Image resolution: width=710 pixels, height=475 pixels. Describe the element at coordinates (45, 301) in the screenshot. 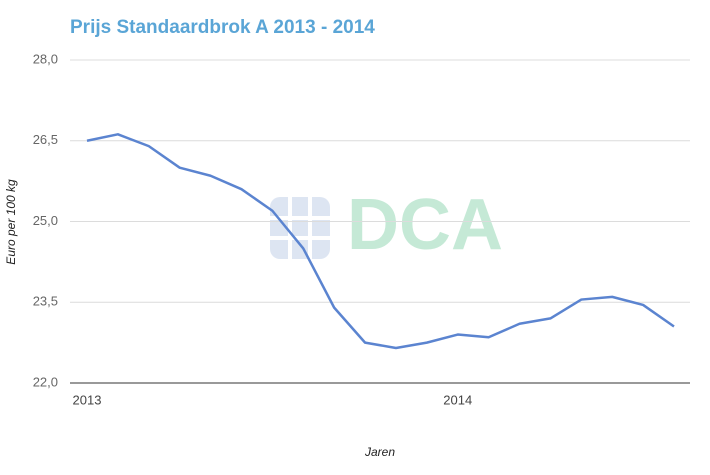

I see `y-tick-label: 23,5` at that location.